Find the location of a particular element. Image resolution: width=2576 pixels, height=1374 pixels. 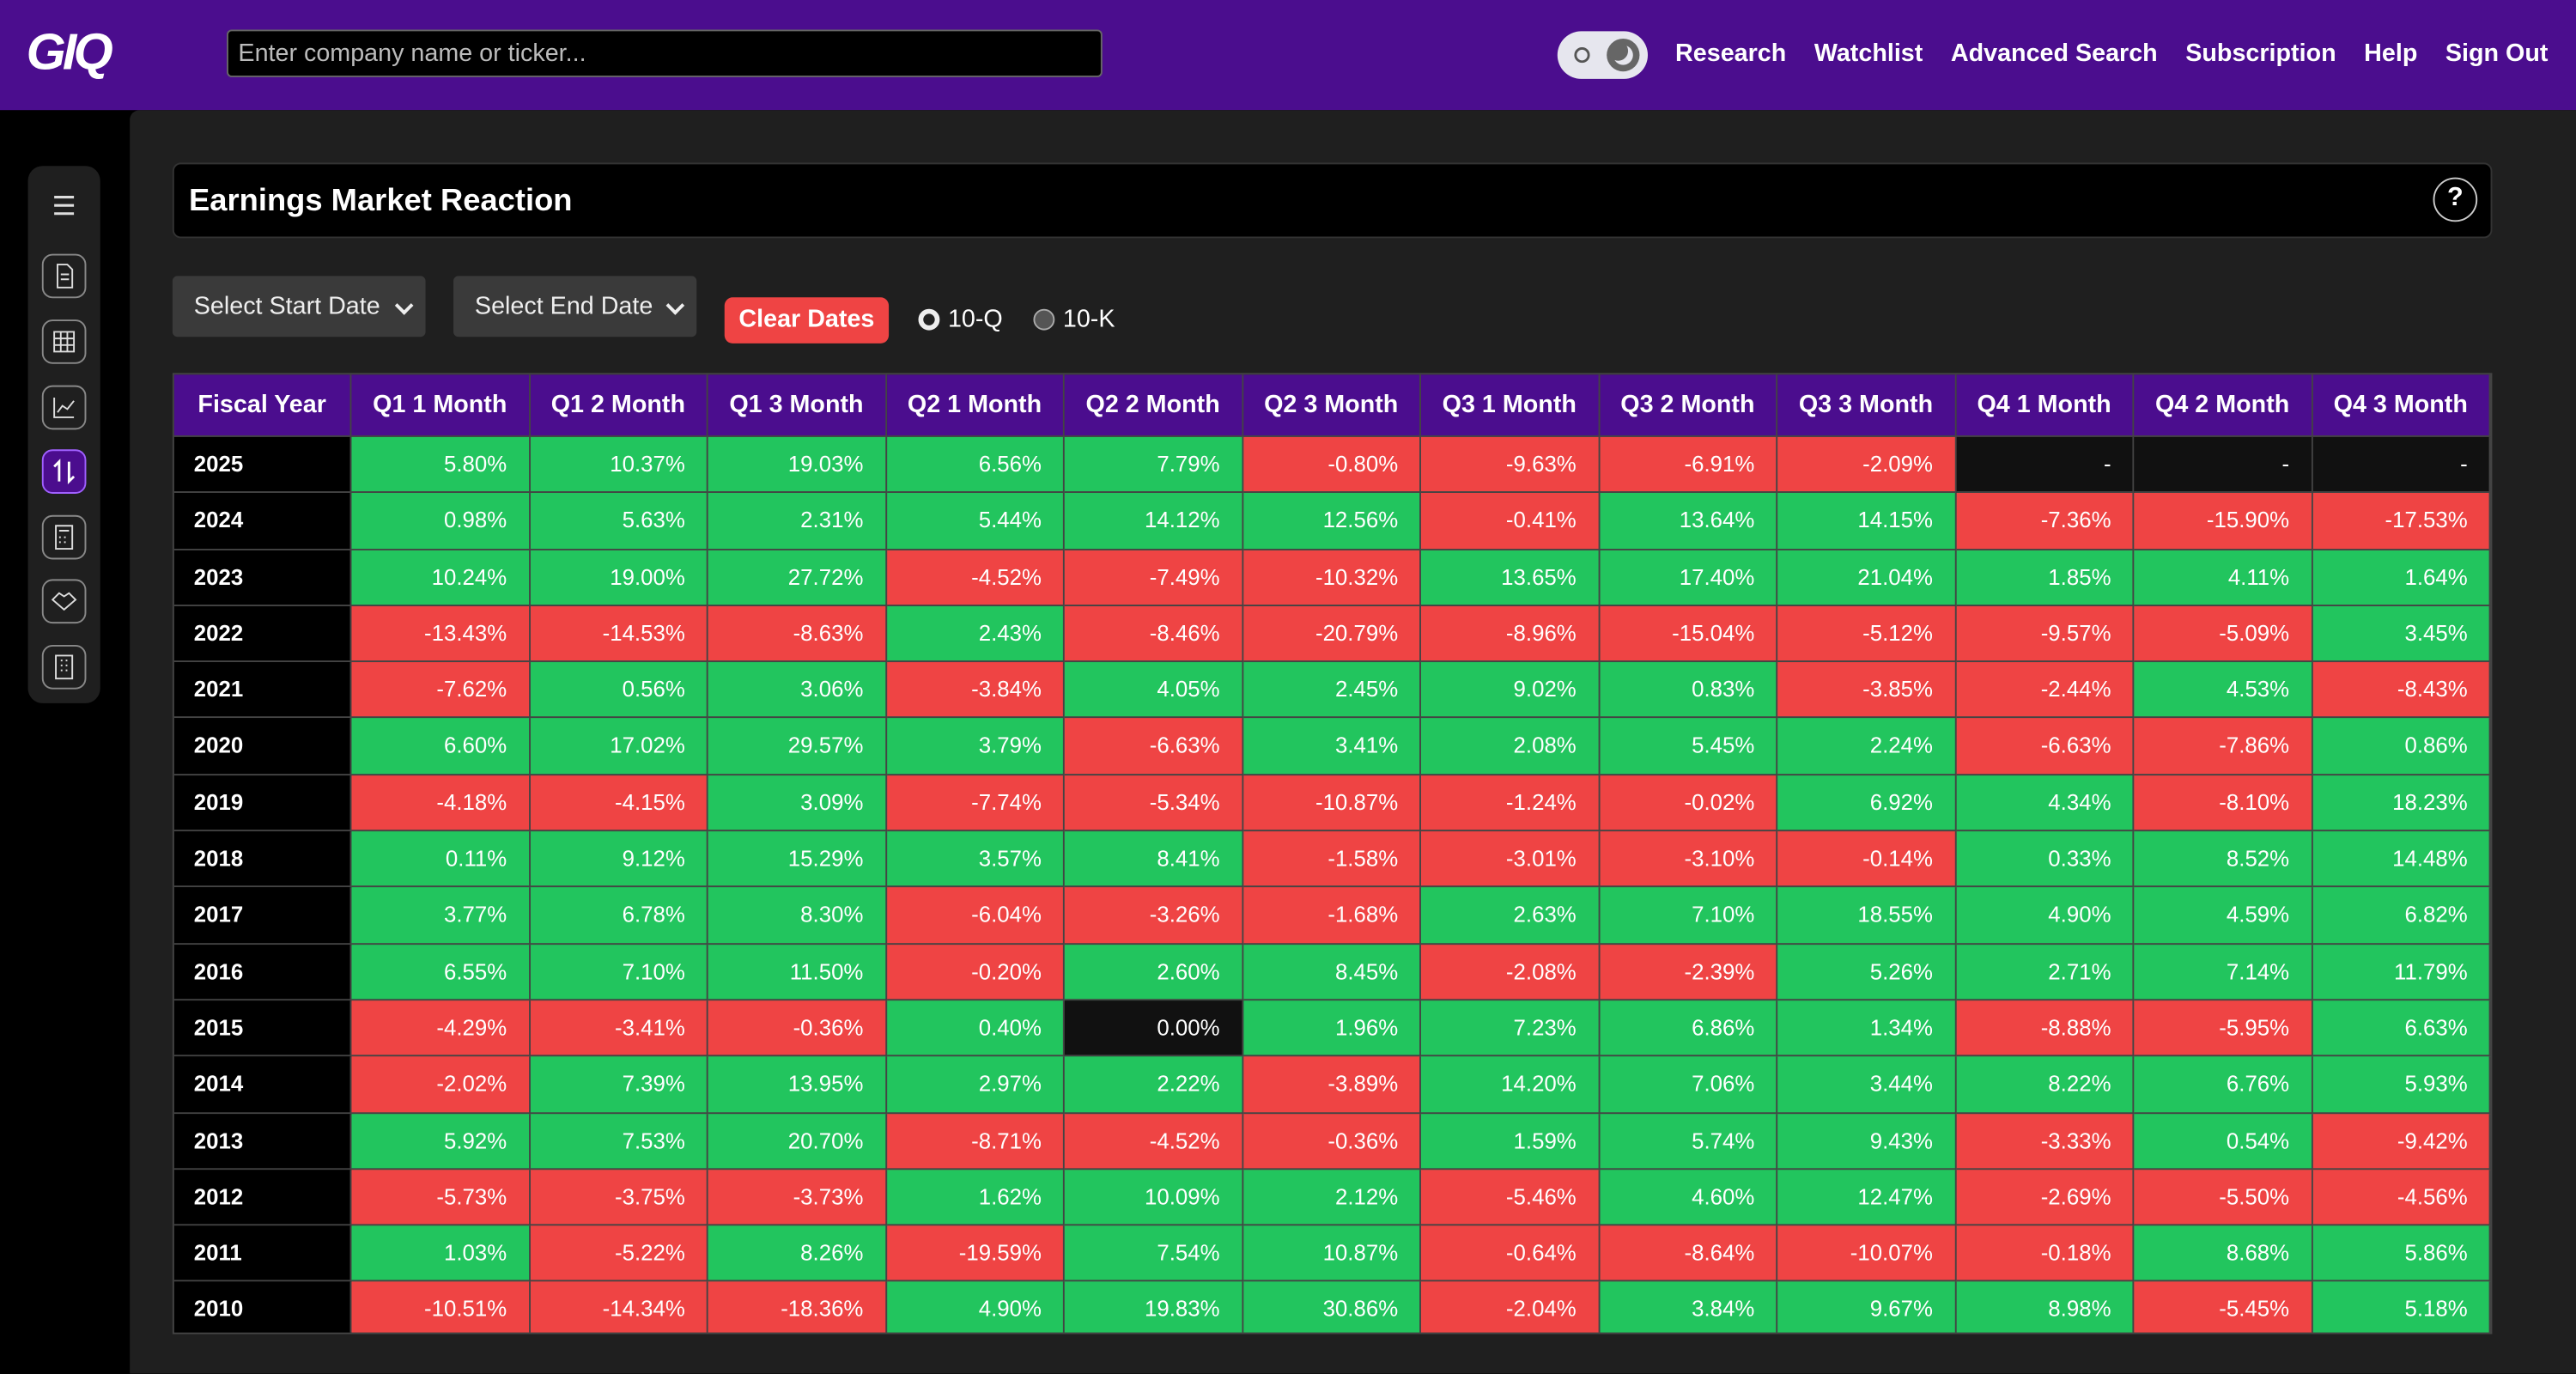

reaction-cell: -10.87% is located at coordinates (1331, 803).